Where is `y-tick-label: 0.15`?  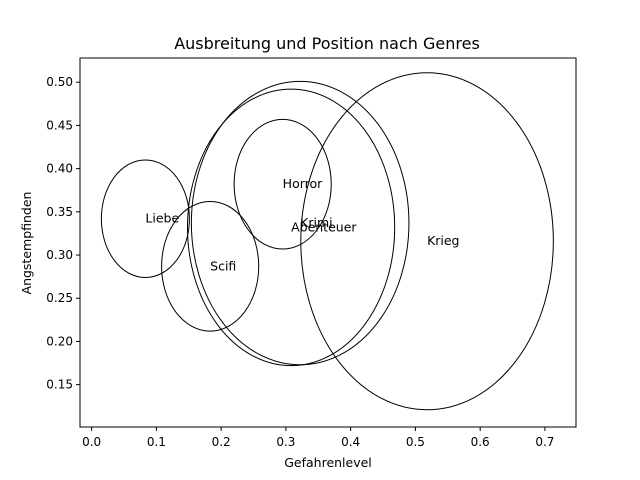
y-tick-label: 0.15 is located at coordinates (59, 385).